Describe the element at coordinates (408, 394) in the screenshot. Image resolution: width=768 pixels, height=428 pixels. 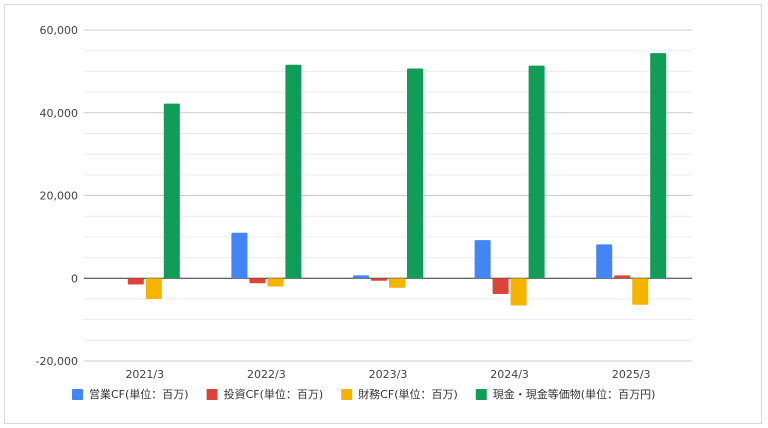
I see `legend-label: 財務CF(単位：百万)` at that location.